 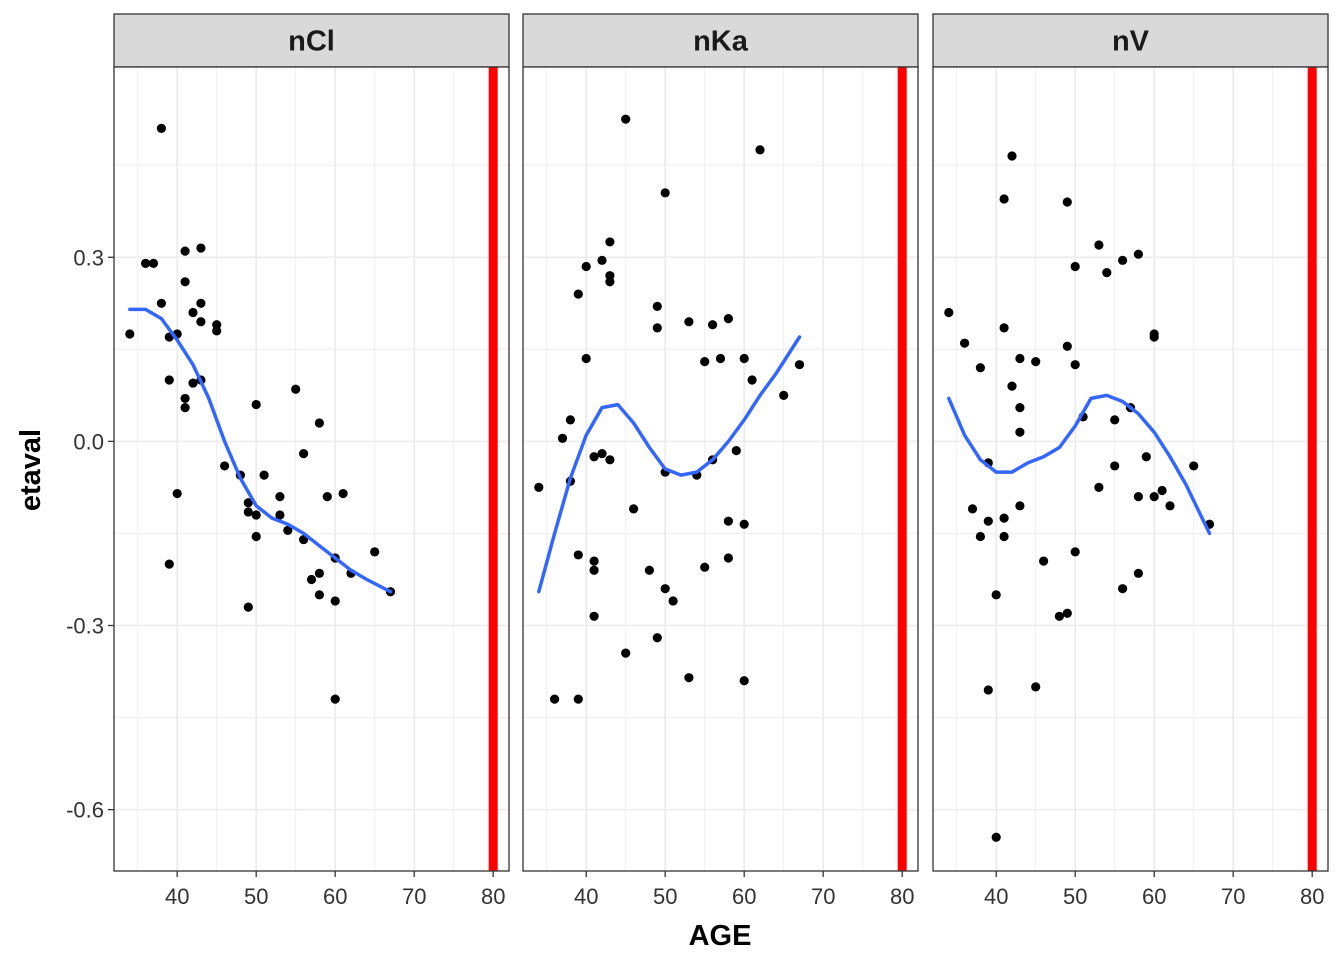 I want to click on y-tick-label: 0.3, so click(x=88, y=257).